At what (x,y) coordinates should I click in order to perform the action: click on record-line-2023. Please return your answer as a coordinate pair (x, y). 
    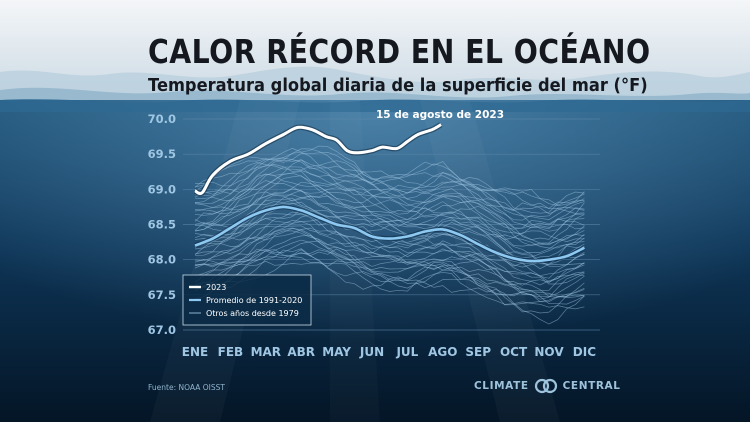
    Looking at the image, I should click on (318, 159).